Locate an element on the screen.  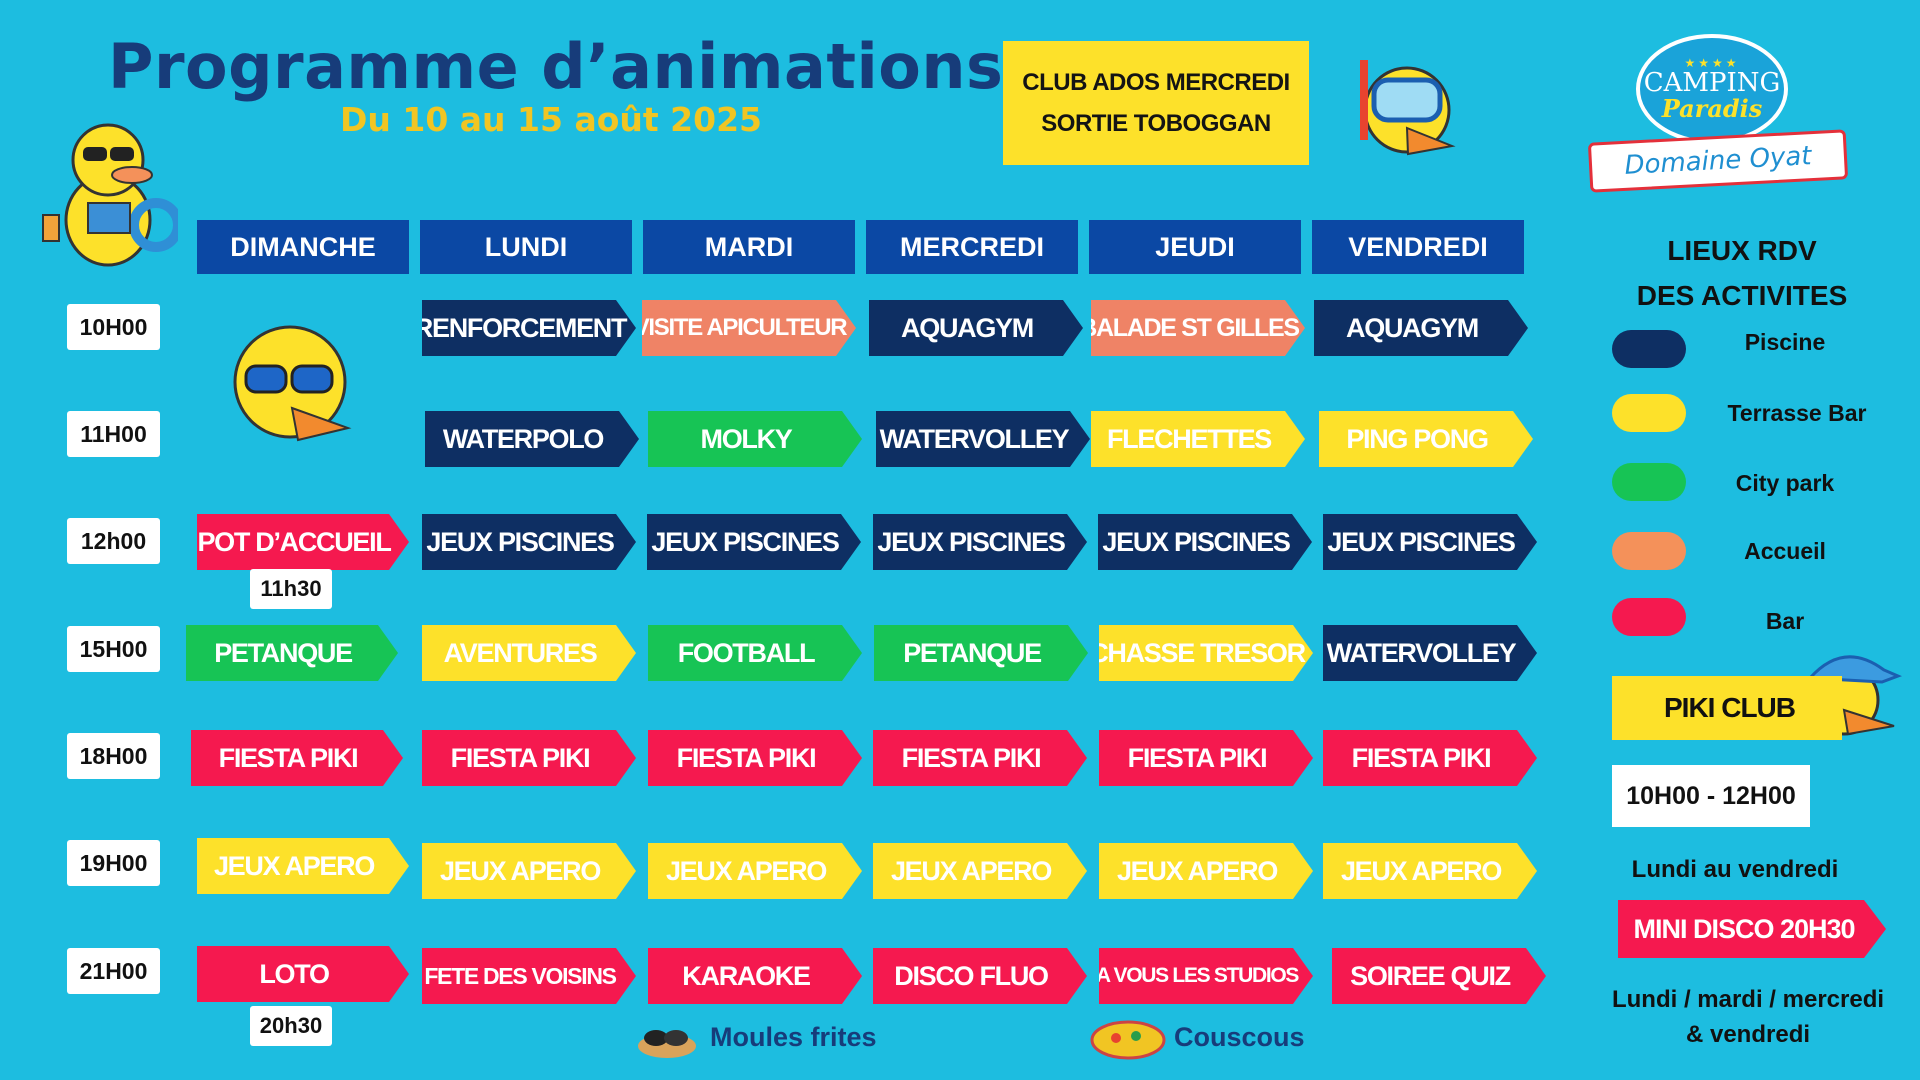
club-ados-banner: CLUB ADOS MERCREDI SORTIE TOBOGGAN is located at coordinates (1156, 103).